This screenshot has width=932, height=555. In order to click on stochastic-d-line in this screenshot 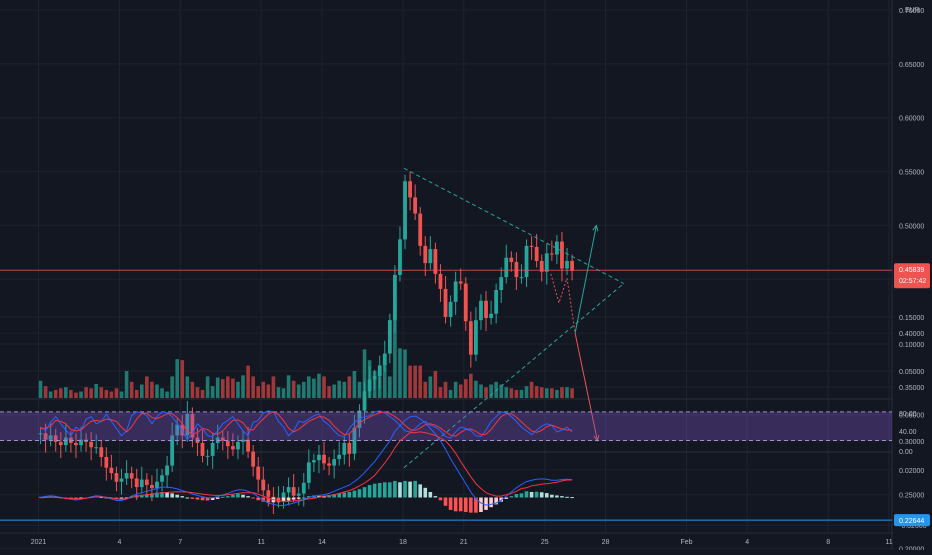, I will do `click(306, 424)`.